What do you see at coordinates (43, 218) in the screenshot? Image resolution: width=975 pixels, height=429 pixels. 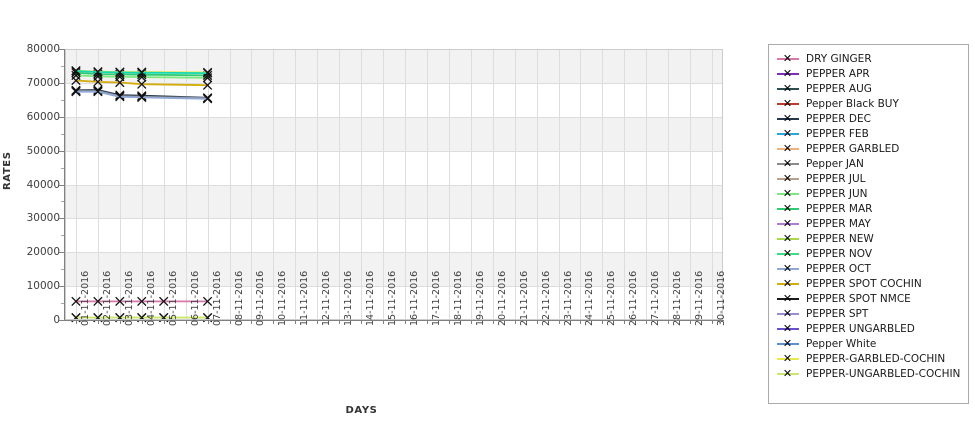 I see `y-tick-label: 30000` at bounding box center [43, 218].